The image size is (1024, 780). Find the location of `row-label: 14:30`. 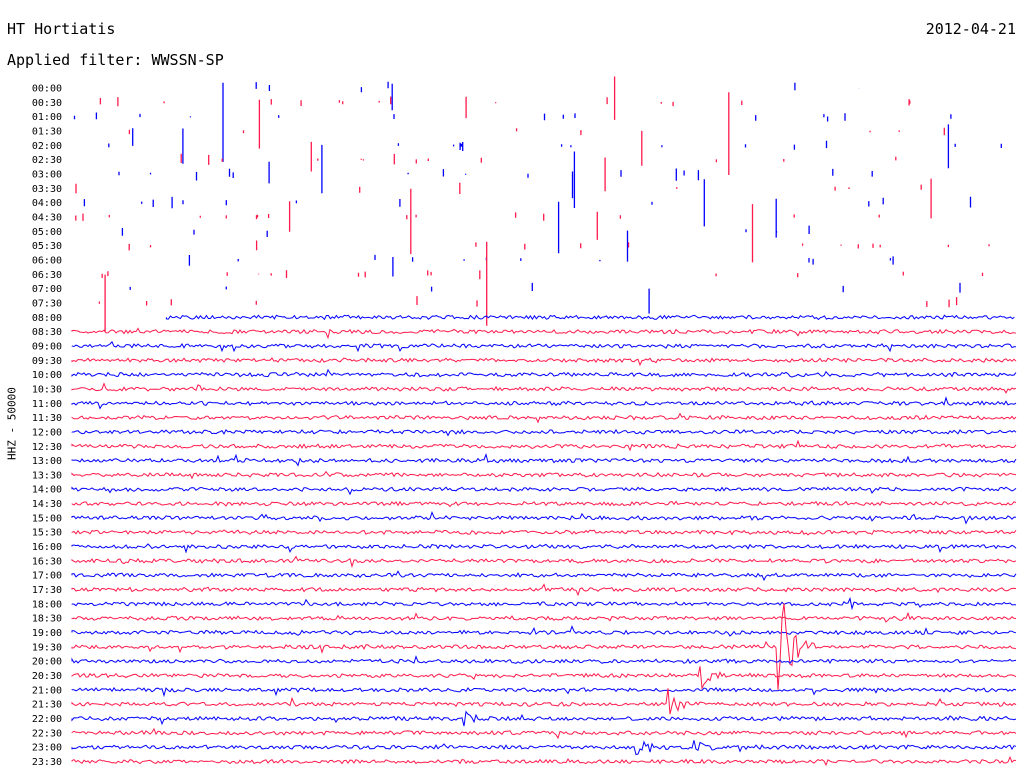

row-label: 14:30 is located at coordinates (47, 504).